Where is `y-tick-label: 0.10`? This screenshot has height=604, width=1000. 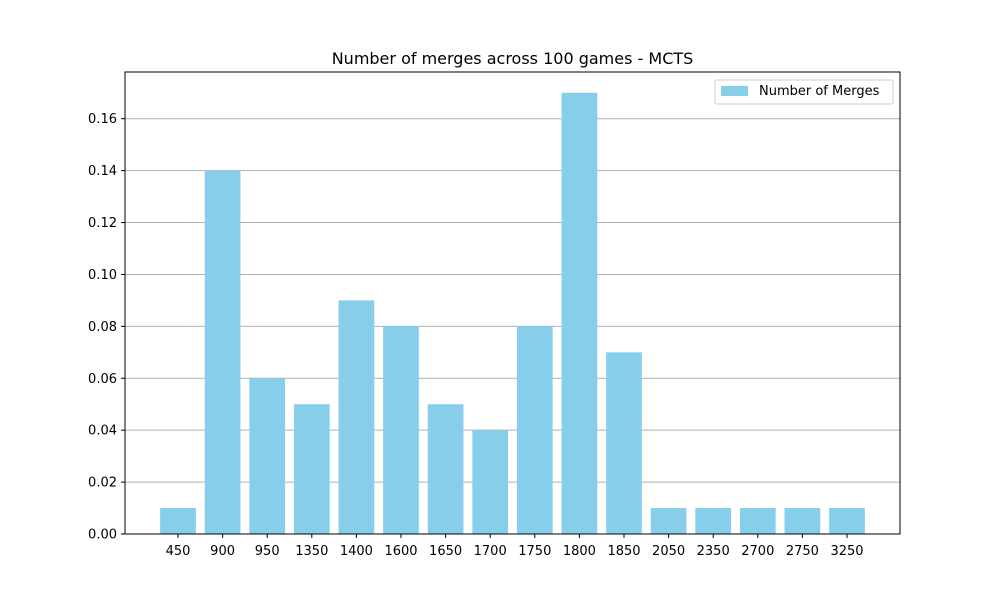 y-tick-label: 0.10 is located at coordinates (102, 275).